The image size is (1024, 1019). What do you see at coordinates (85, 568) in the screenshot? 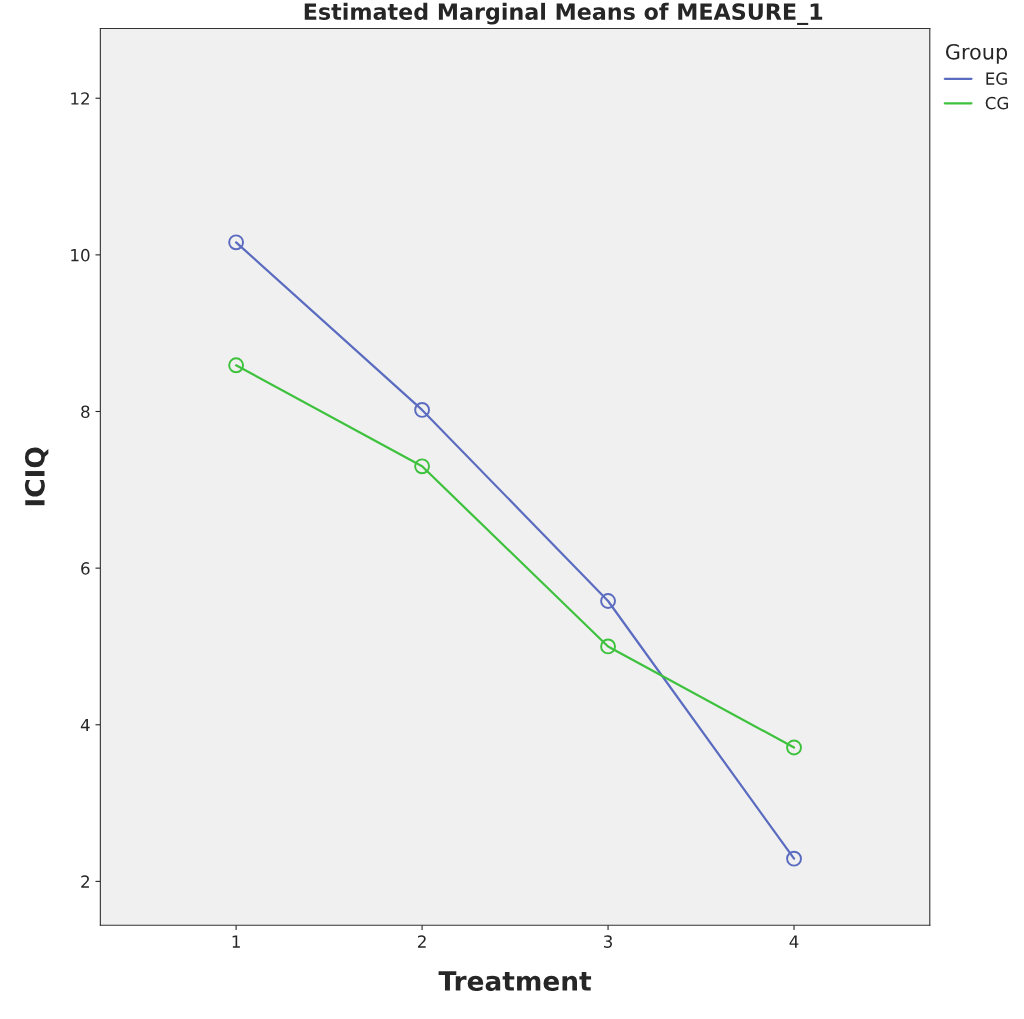
I see `y-tick-label: 6` at bounding box center [85, 568].